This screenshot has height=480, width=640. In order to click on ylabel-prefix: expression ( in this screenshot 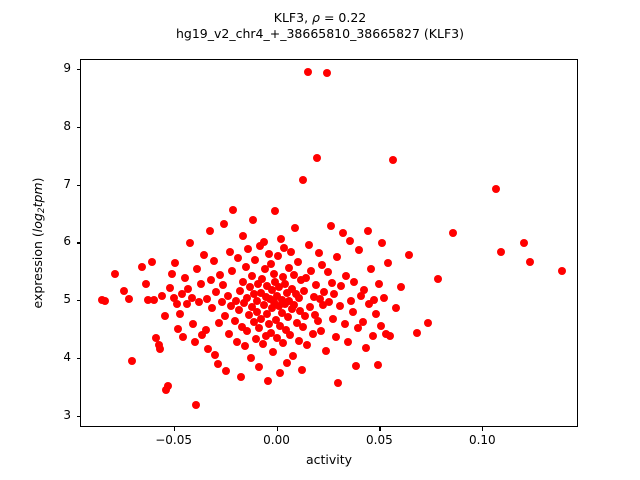, I will do `click(37, 270)`.